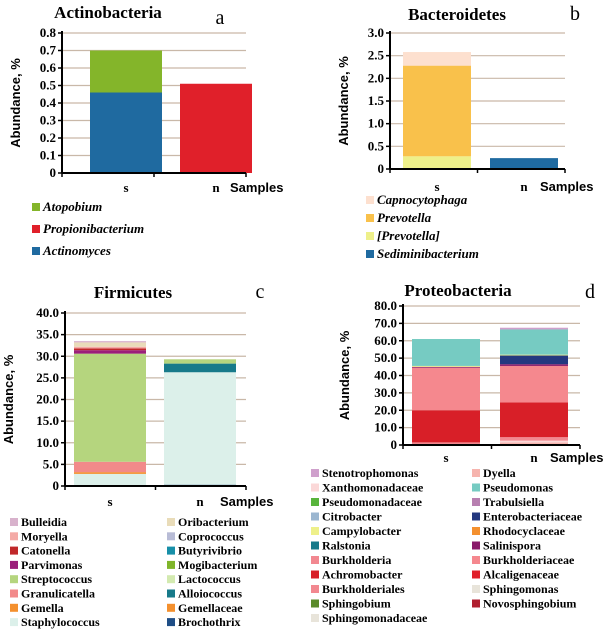 Image resolution: width=609 pixels, height=634 pixels. Describe the element at coordinates (404, 217) in the screenshot. I see `legend-label: Prevotella` at that location.